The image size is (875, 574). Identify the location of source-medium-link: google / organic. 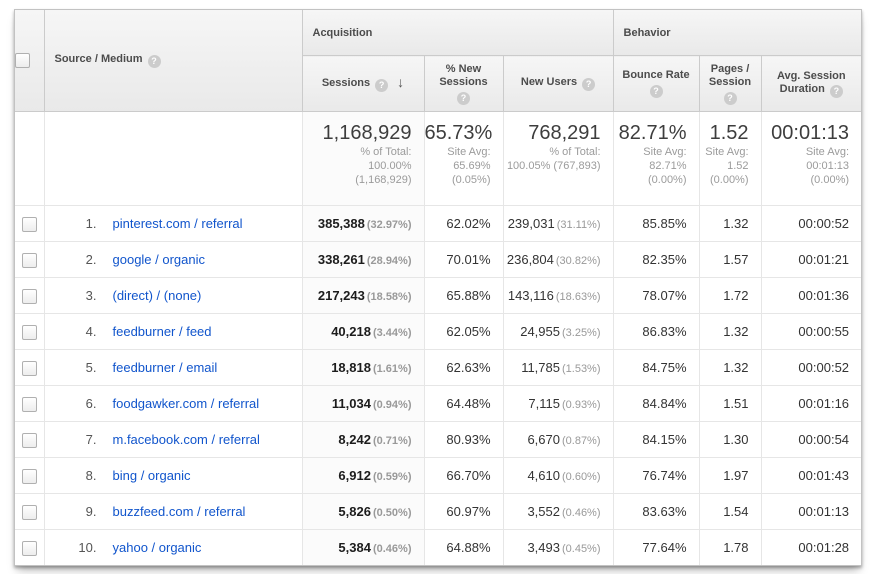
(159, 259).